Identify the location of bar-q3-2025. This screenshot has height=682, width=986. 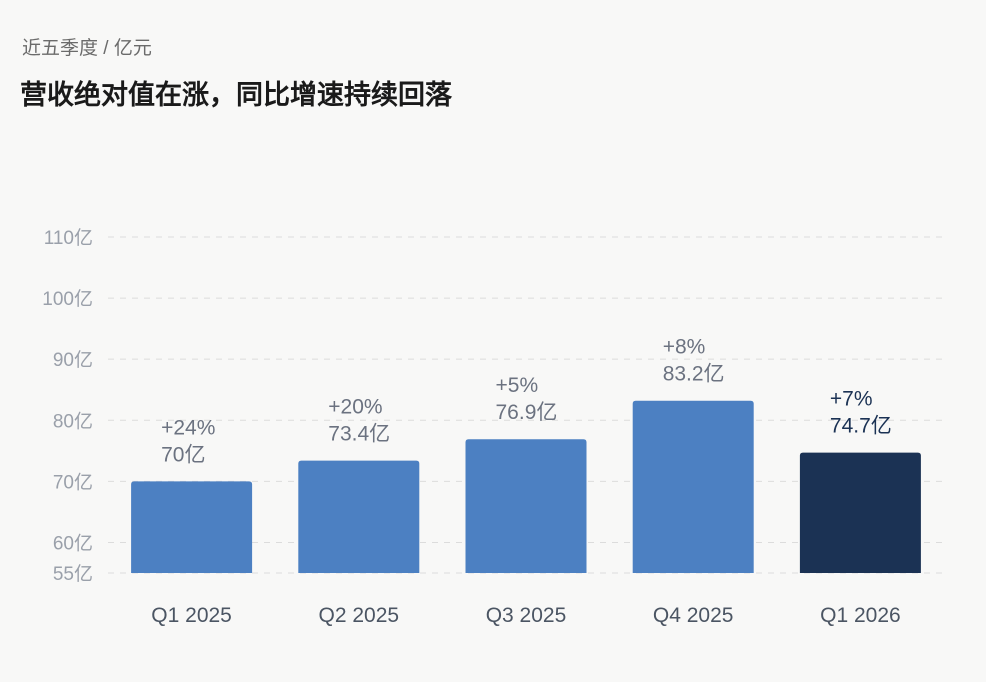
(526, 506).